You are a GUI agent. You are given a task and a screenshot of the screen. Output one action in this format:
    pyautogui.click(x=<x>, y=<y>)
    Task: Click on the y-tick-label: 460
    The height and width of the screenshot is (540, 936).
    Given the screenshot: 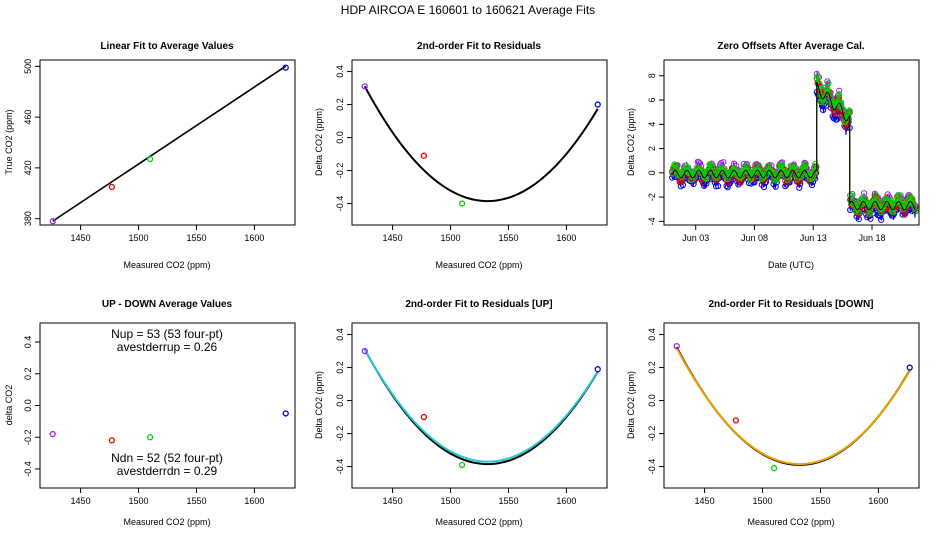 What is the action you would take?
    pyautogui.click(x=28, y=117)
    